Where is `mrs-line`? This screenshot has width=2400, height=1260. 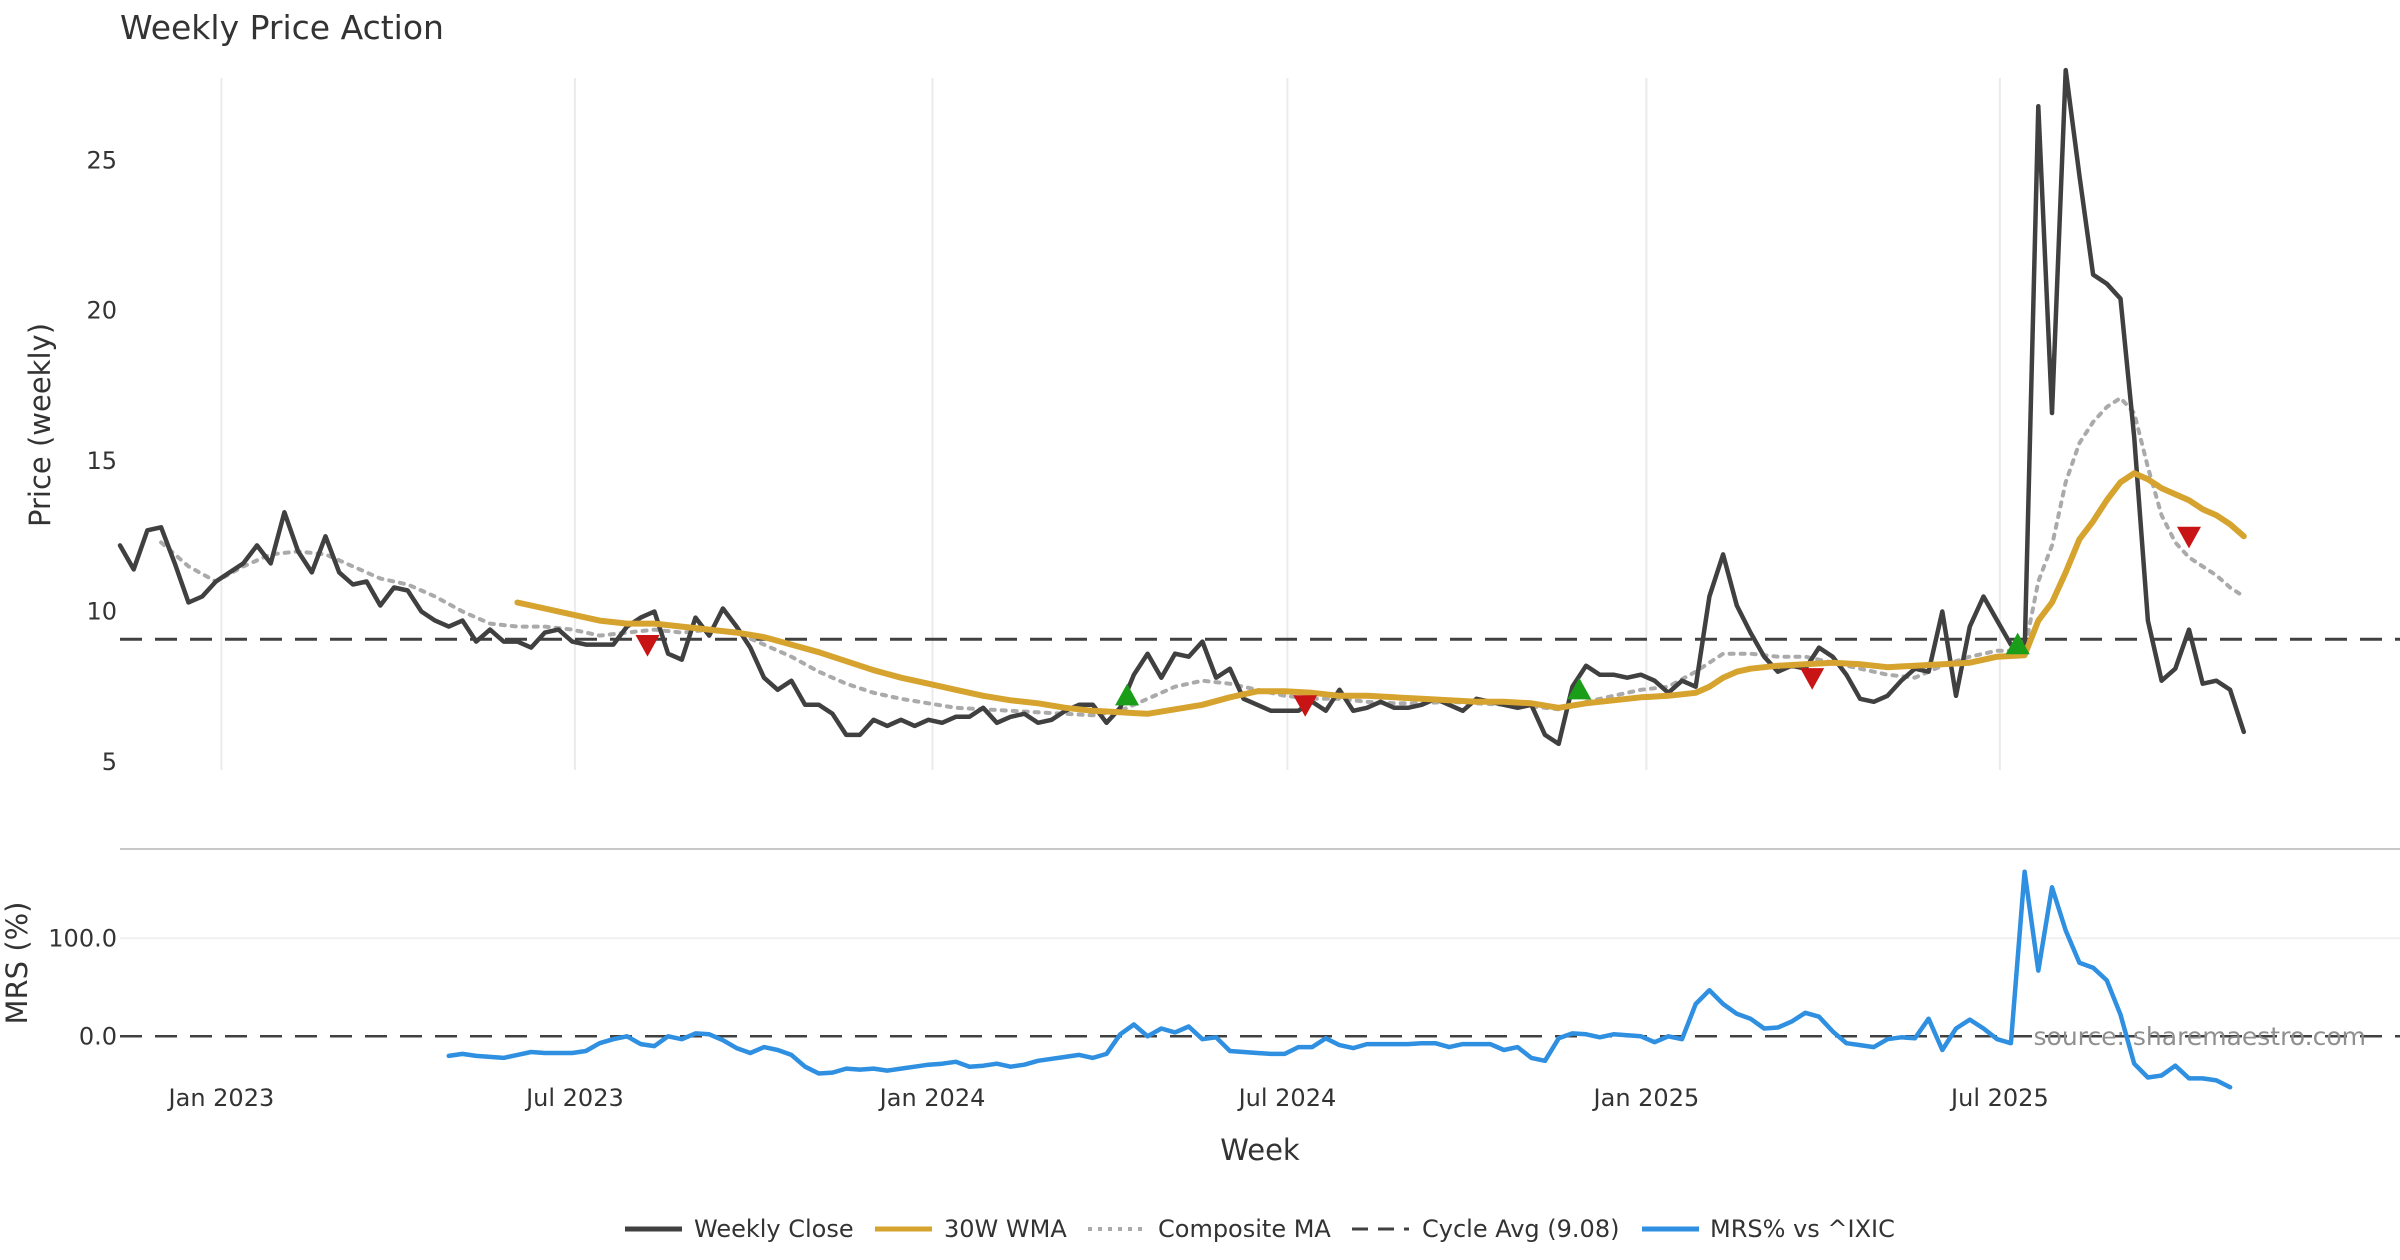 mrs-line is located at coordinates (1339, 979).